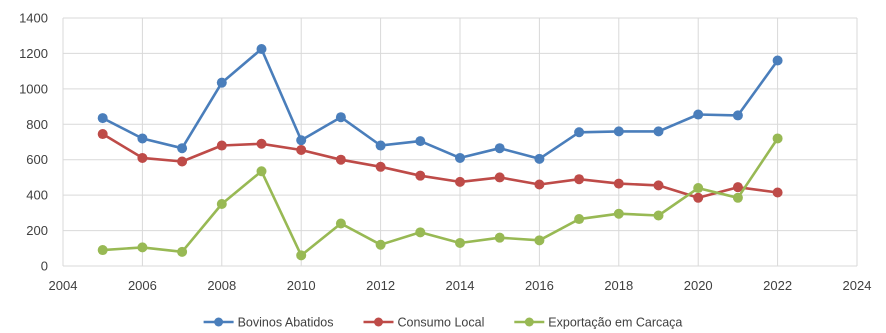 This screenshot has width=886, height=333. I want to click on x-tick-label: 2020, so click(698, 285).